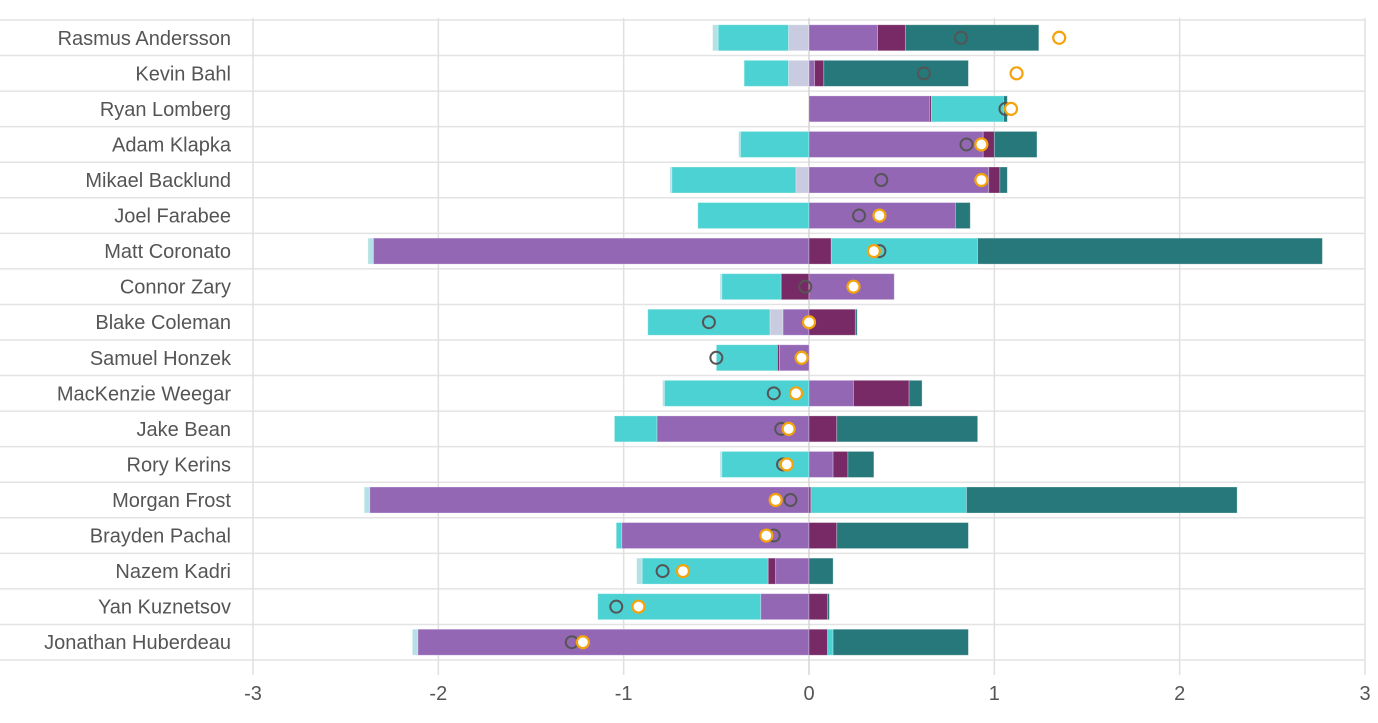 The height and width of the screenshot is (723, 1378). I want to click on y-category-label: MacKenzie Weegar, so click(144, 394).